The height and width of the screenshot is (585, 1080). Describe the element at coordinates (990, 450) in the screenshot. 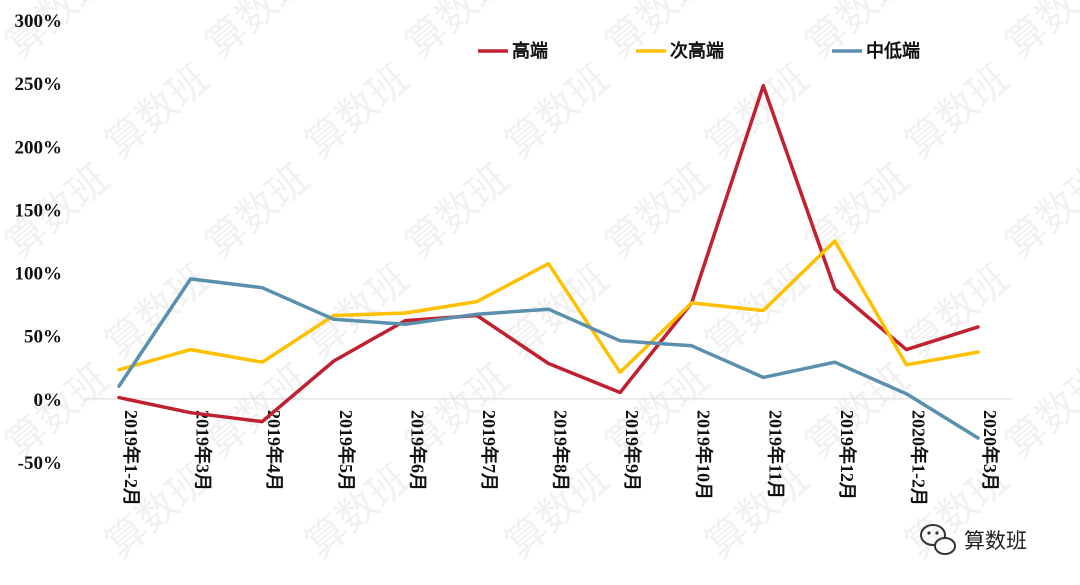

I see `x-tick-label: 2020年3月` at that location.